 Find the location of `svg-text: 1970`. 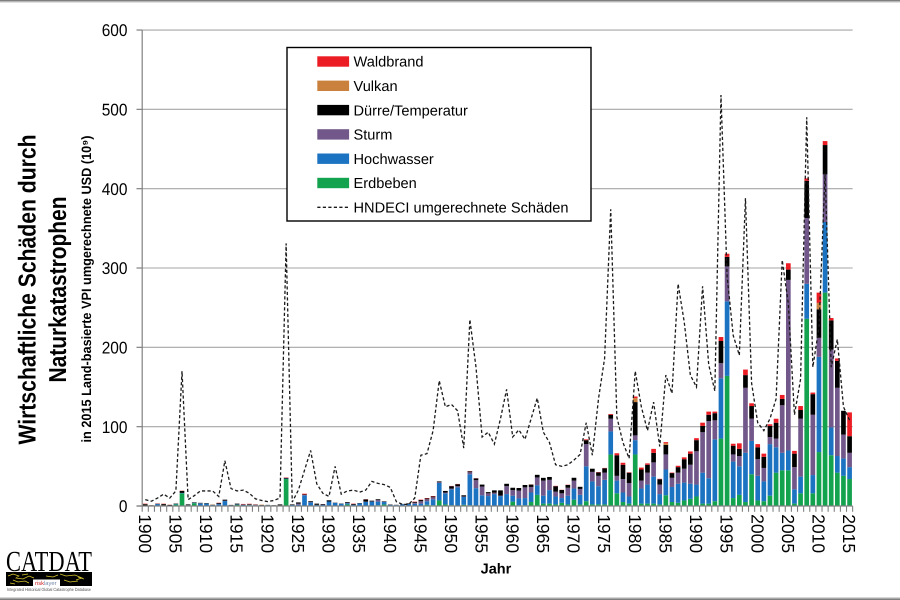

svg-text: 1970 is located at coordinates (574, 533).